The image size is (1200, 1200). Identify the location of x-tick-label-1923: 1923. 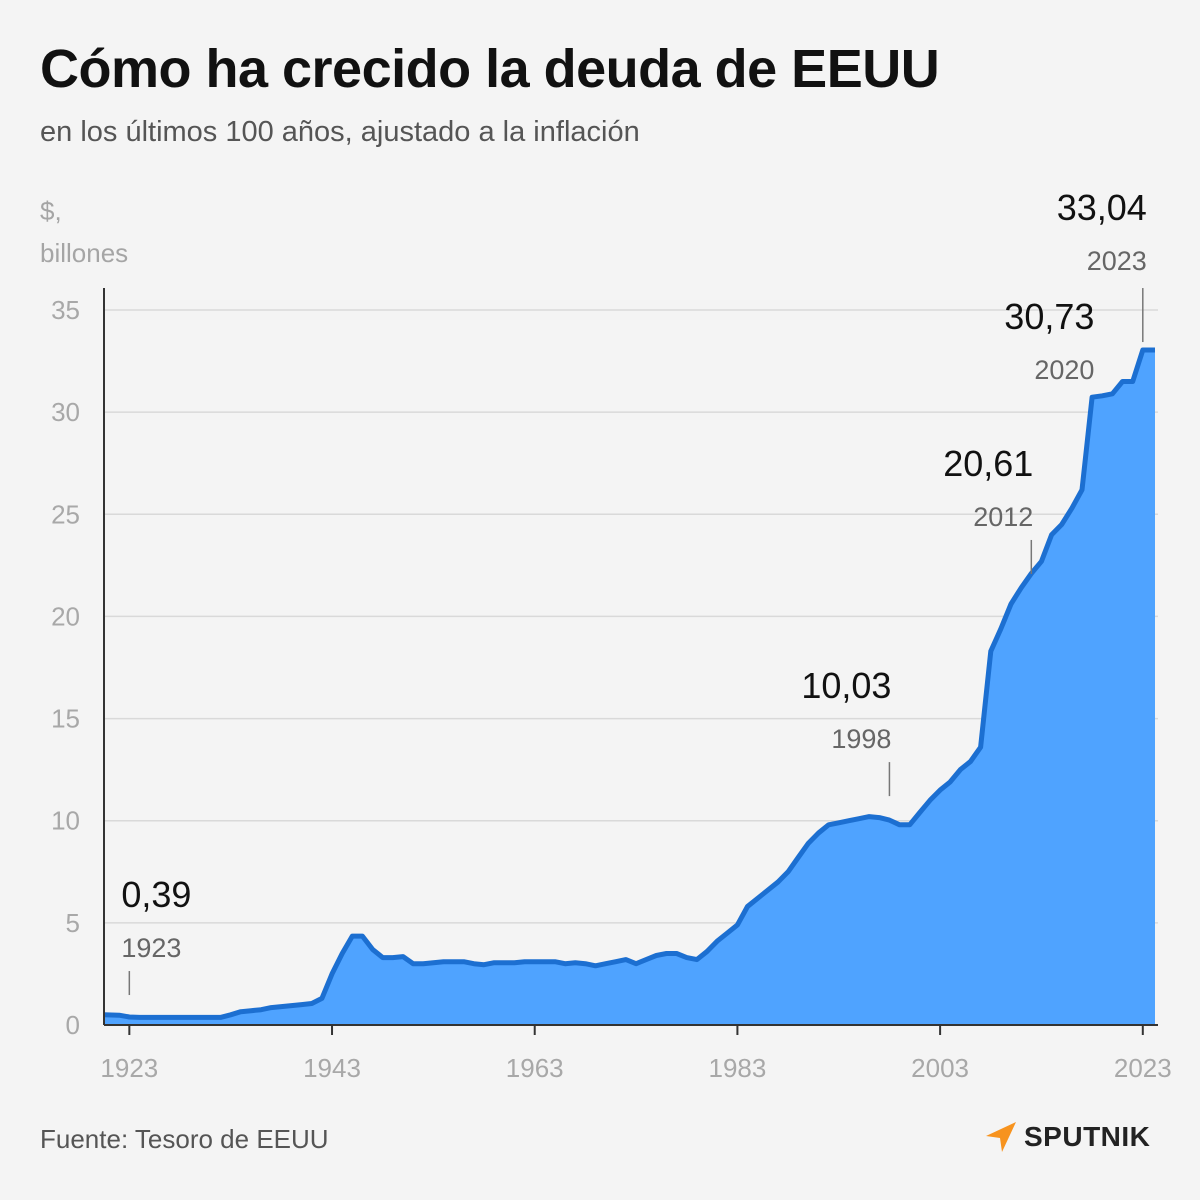
(129, 1068).